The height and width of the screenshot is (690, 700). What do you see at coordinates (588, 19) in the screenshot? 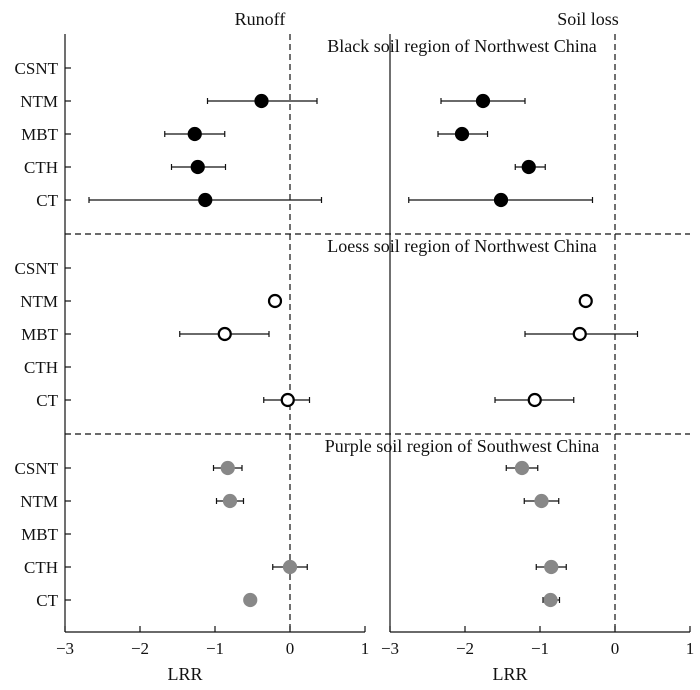
I see `panel-title-soil_loss: Soil loss` at bounding box center [588, 19].